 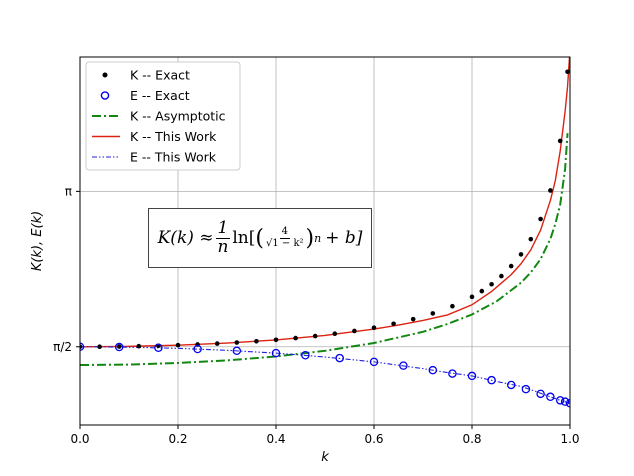 What do you see at coordinates (344, 238) in the screenshot?
I see `formula-tail: + b]` at bounding box center [344, 238].